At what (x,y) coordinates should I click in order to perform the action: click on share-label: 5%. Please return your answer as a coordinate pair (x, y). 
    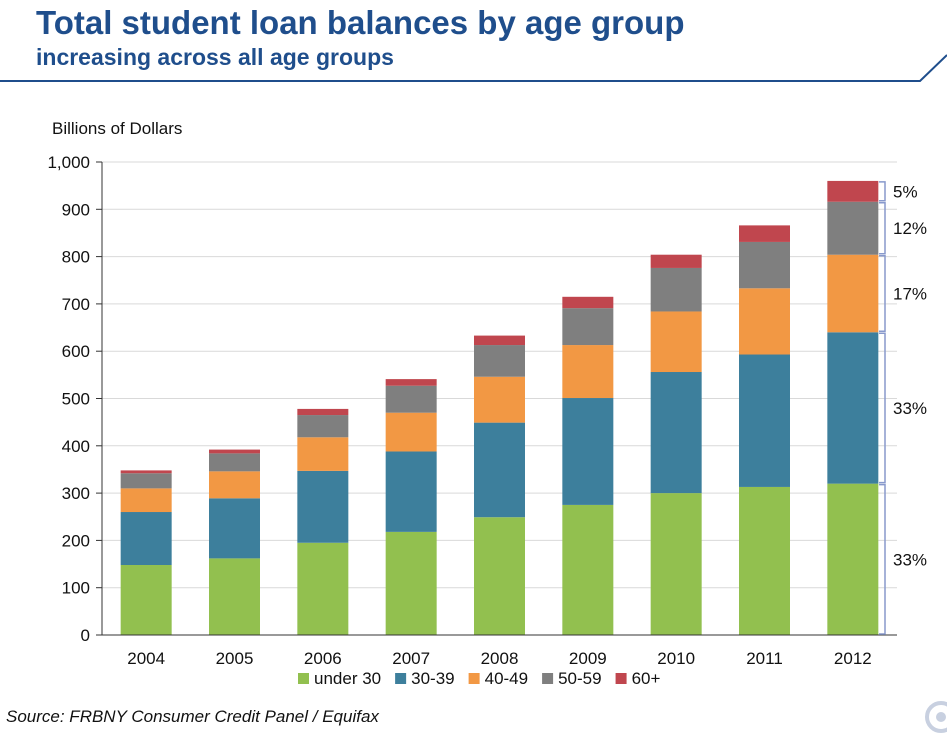
    Looking at the image, I should click on (905, 191).